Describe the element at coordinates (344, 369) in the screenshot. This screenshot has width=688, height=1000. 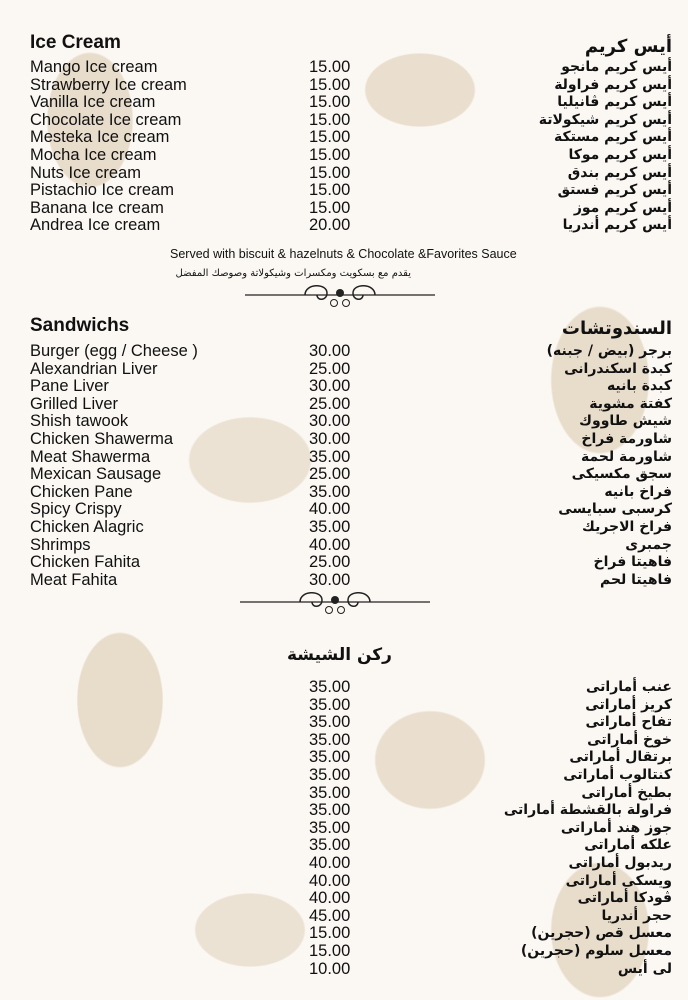
I see `menu-item: Alexandrian Liver 25.00 كبدة اسكندرانى` at that location.